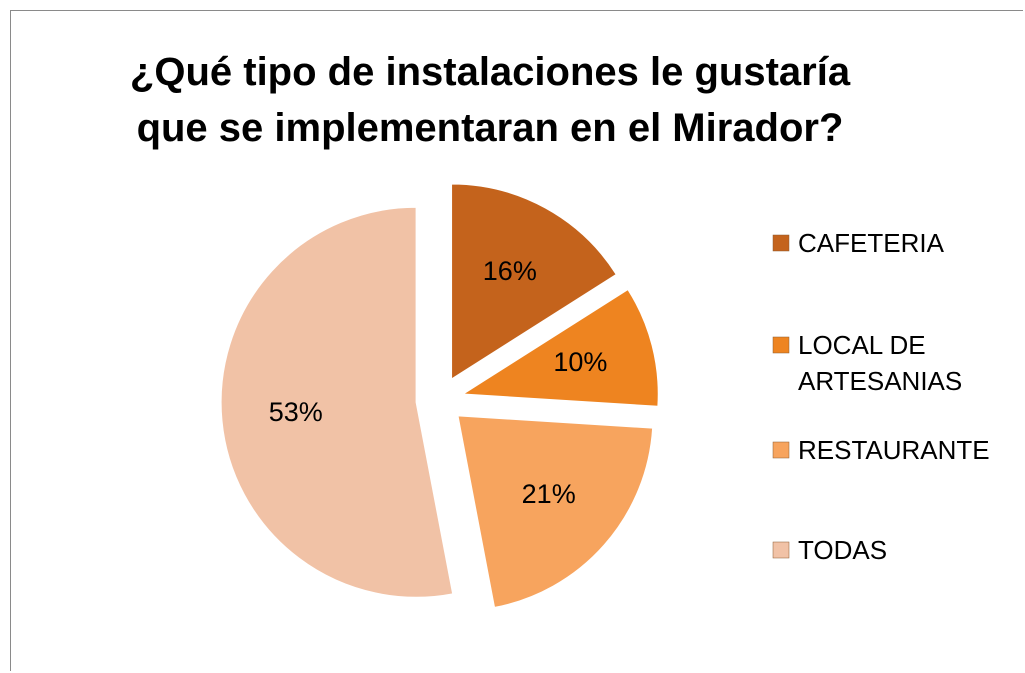 The image size is (1025, 673). I want to click on legend-label: RESTAURANTE, so click(894, 450).